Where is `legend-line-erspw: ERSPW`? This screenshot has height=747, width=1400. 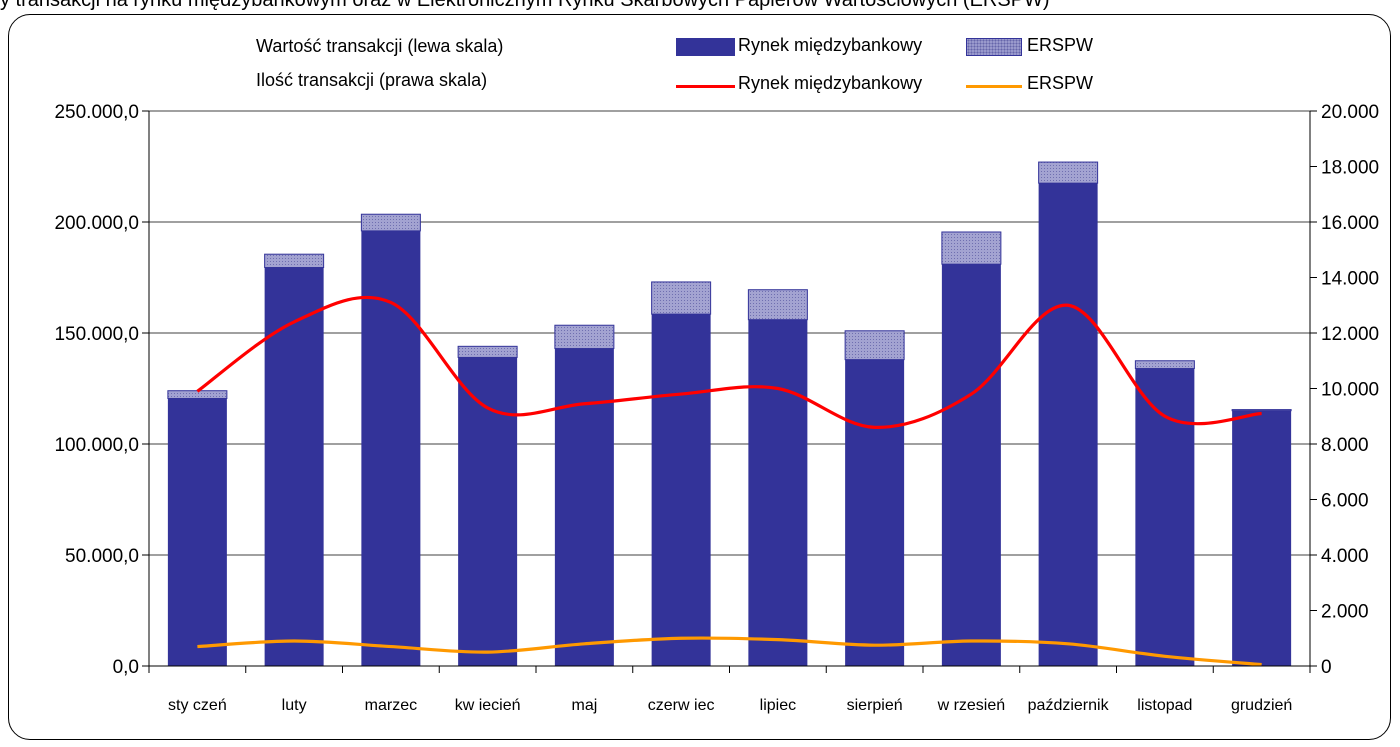
legend-line-erspw: ERSPW is located at coordinates (1060, 83).